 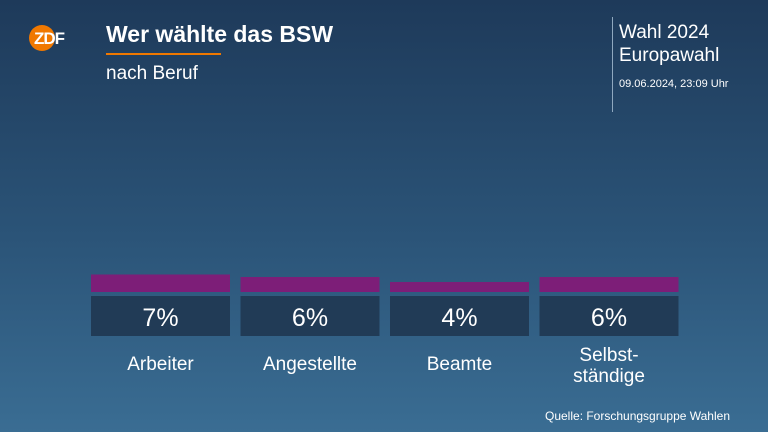 What do you see at coordinates (669, 44) in the screenshot?
I see `election-title: Wahl 2024 Europawahl` at bounding box center [669, 44].